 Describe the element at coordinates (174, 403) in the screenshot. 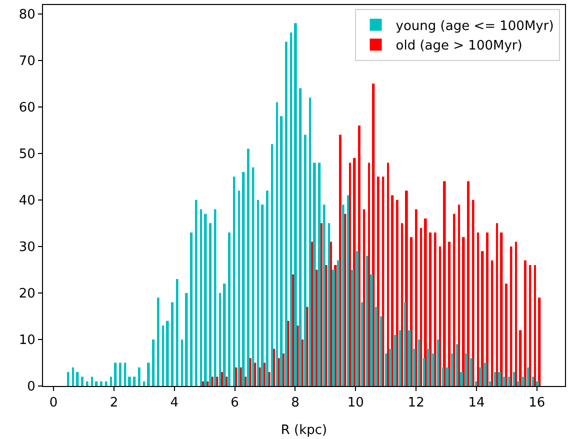

I see `x-tick-label: 4` at that location.